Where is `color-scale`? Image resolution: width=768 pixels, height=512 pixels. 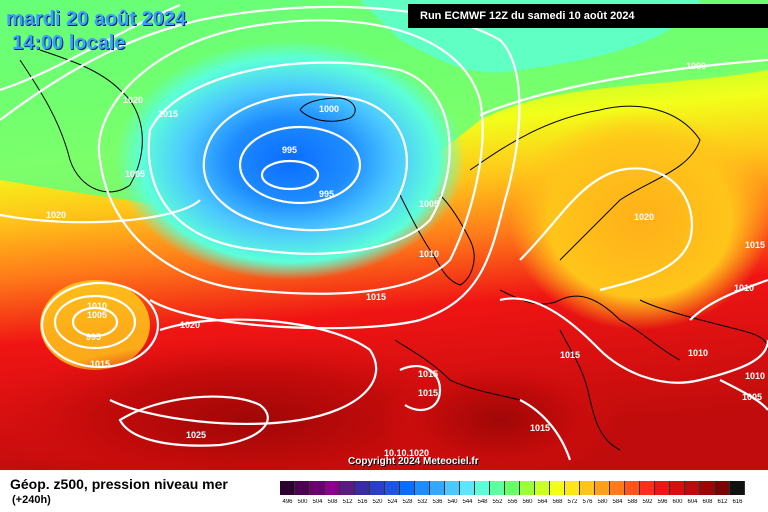
color-scale is located at coordinates (512, 488).